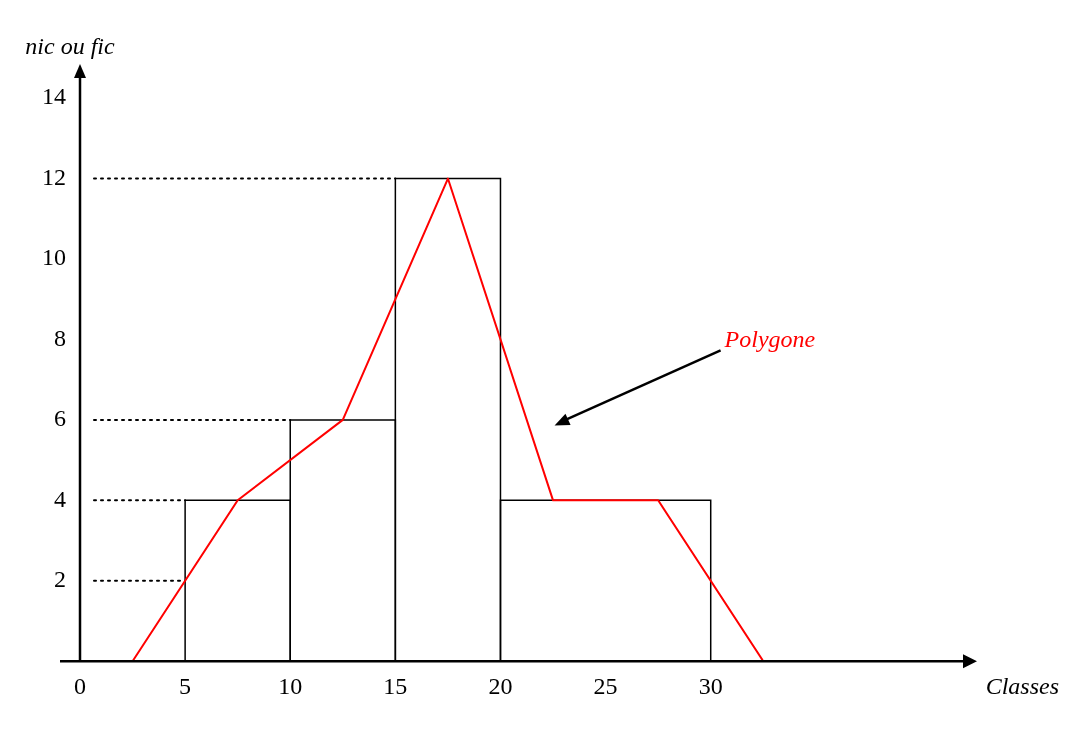 Image resolution: width=1071 pixels, height=732 pixels. Describe the element at coordinates (54, 176) in the screenshot. I see `y-tick-label: 12` at that location.